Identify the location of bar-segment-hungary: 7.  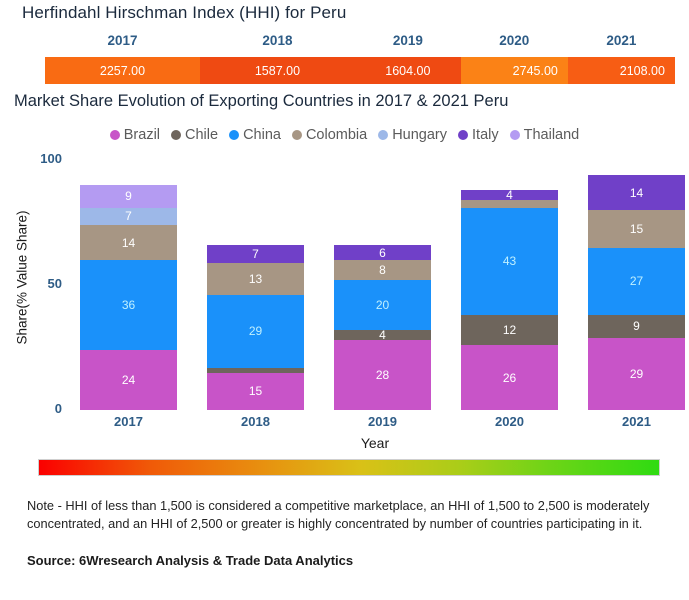
(128, 216).